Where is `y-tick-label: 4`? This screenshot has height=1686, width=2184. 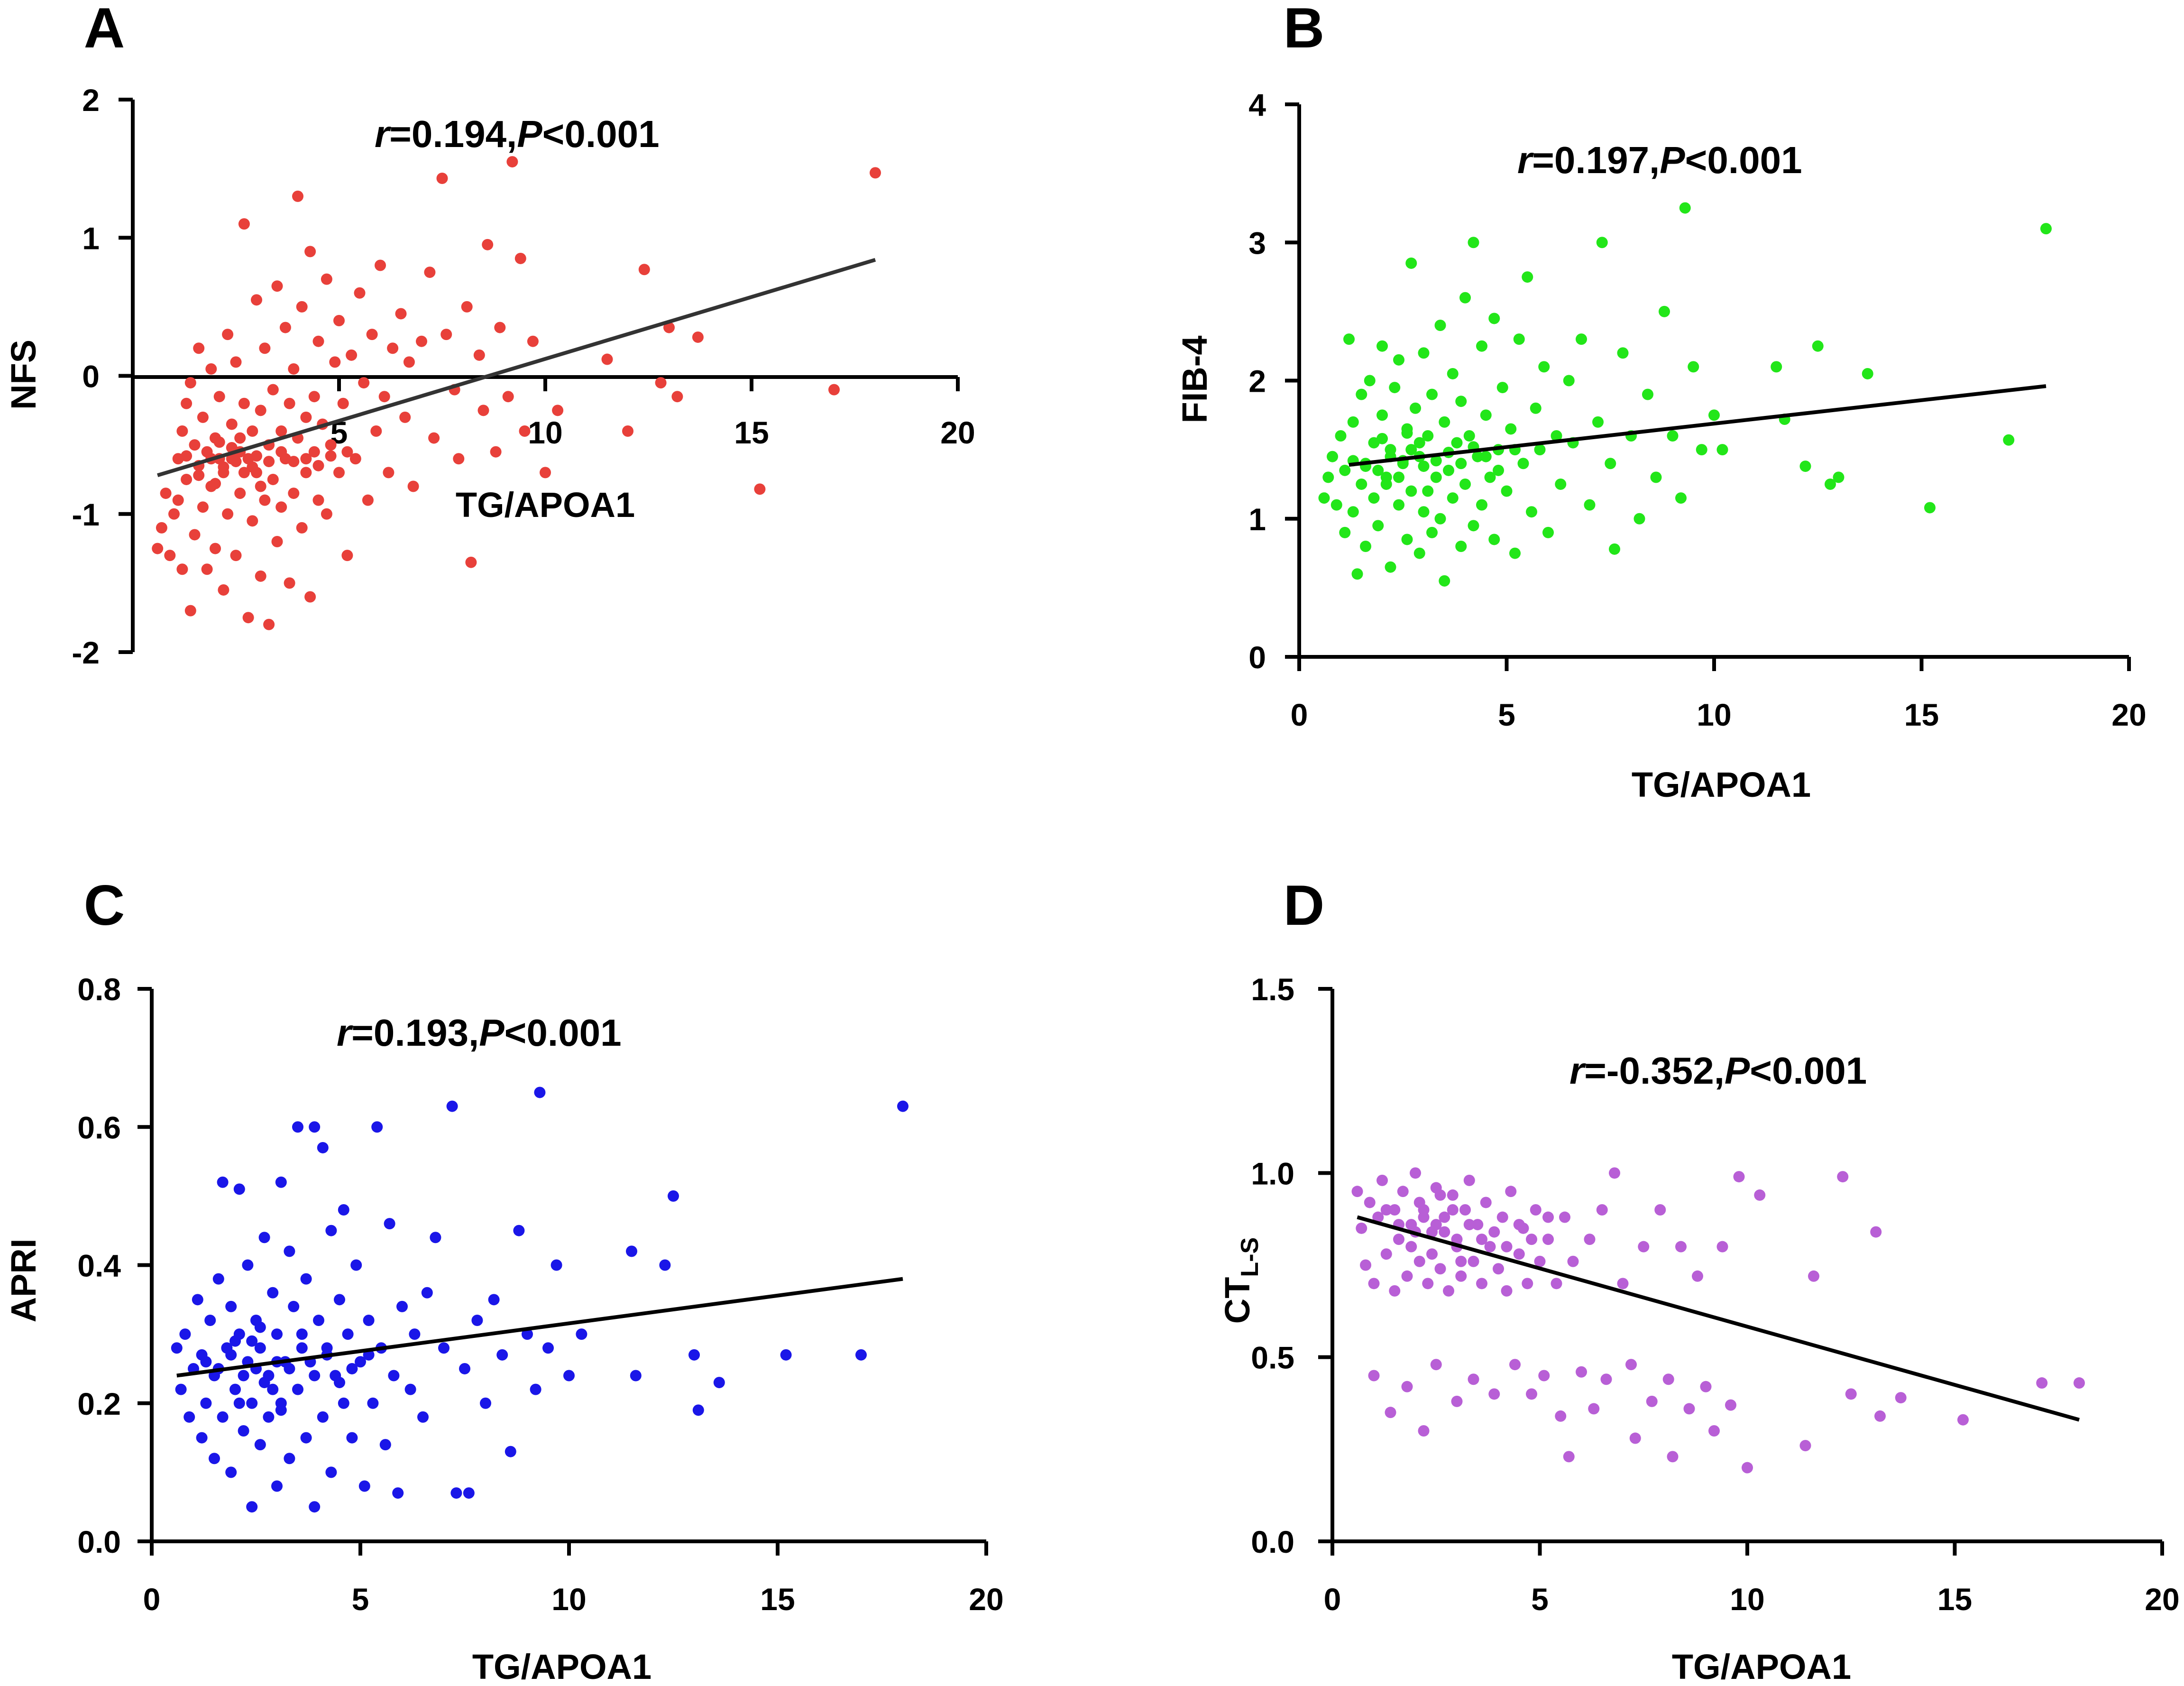 y-tick-label: 4 is located at coordinates (1257, 105).